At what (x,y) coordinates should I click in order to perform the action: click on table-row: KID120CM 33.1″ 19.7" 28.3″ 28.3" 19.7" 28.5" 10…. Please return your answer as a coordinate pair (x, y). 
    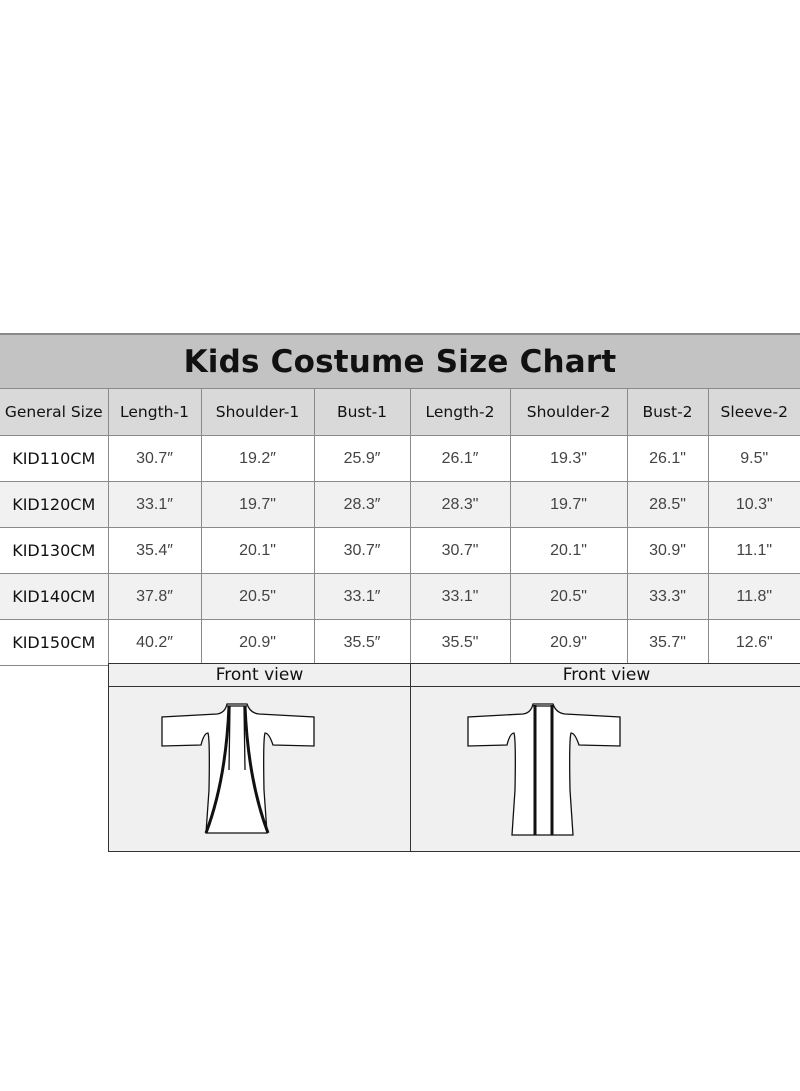
    Looking at the image, I should click on (400, 504).